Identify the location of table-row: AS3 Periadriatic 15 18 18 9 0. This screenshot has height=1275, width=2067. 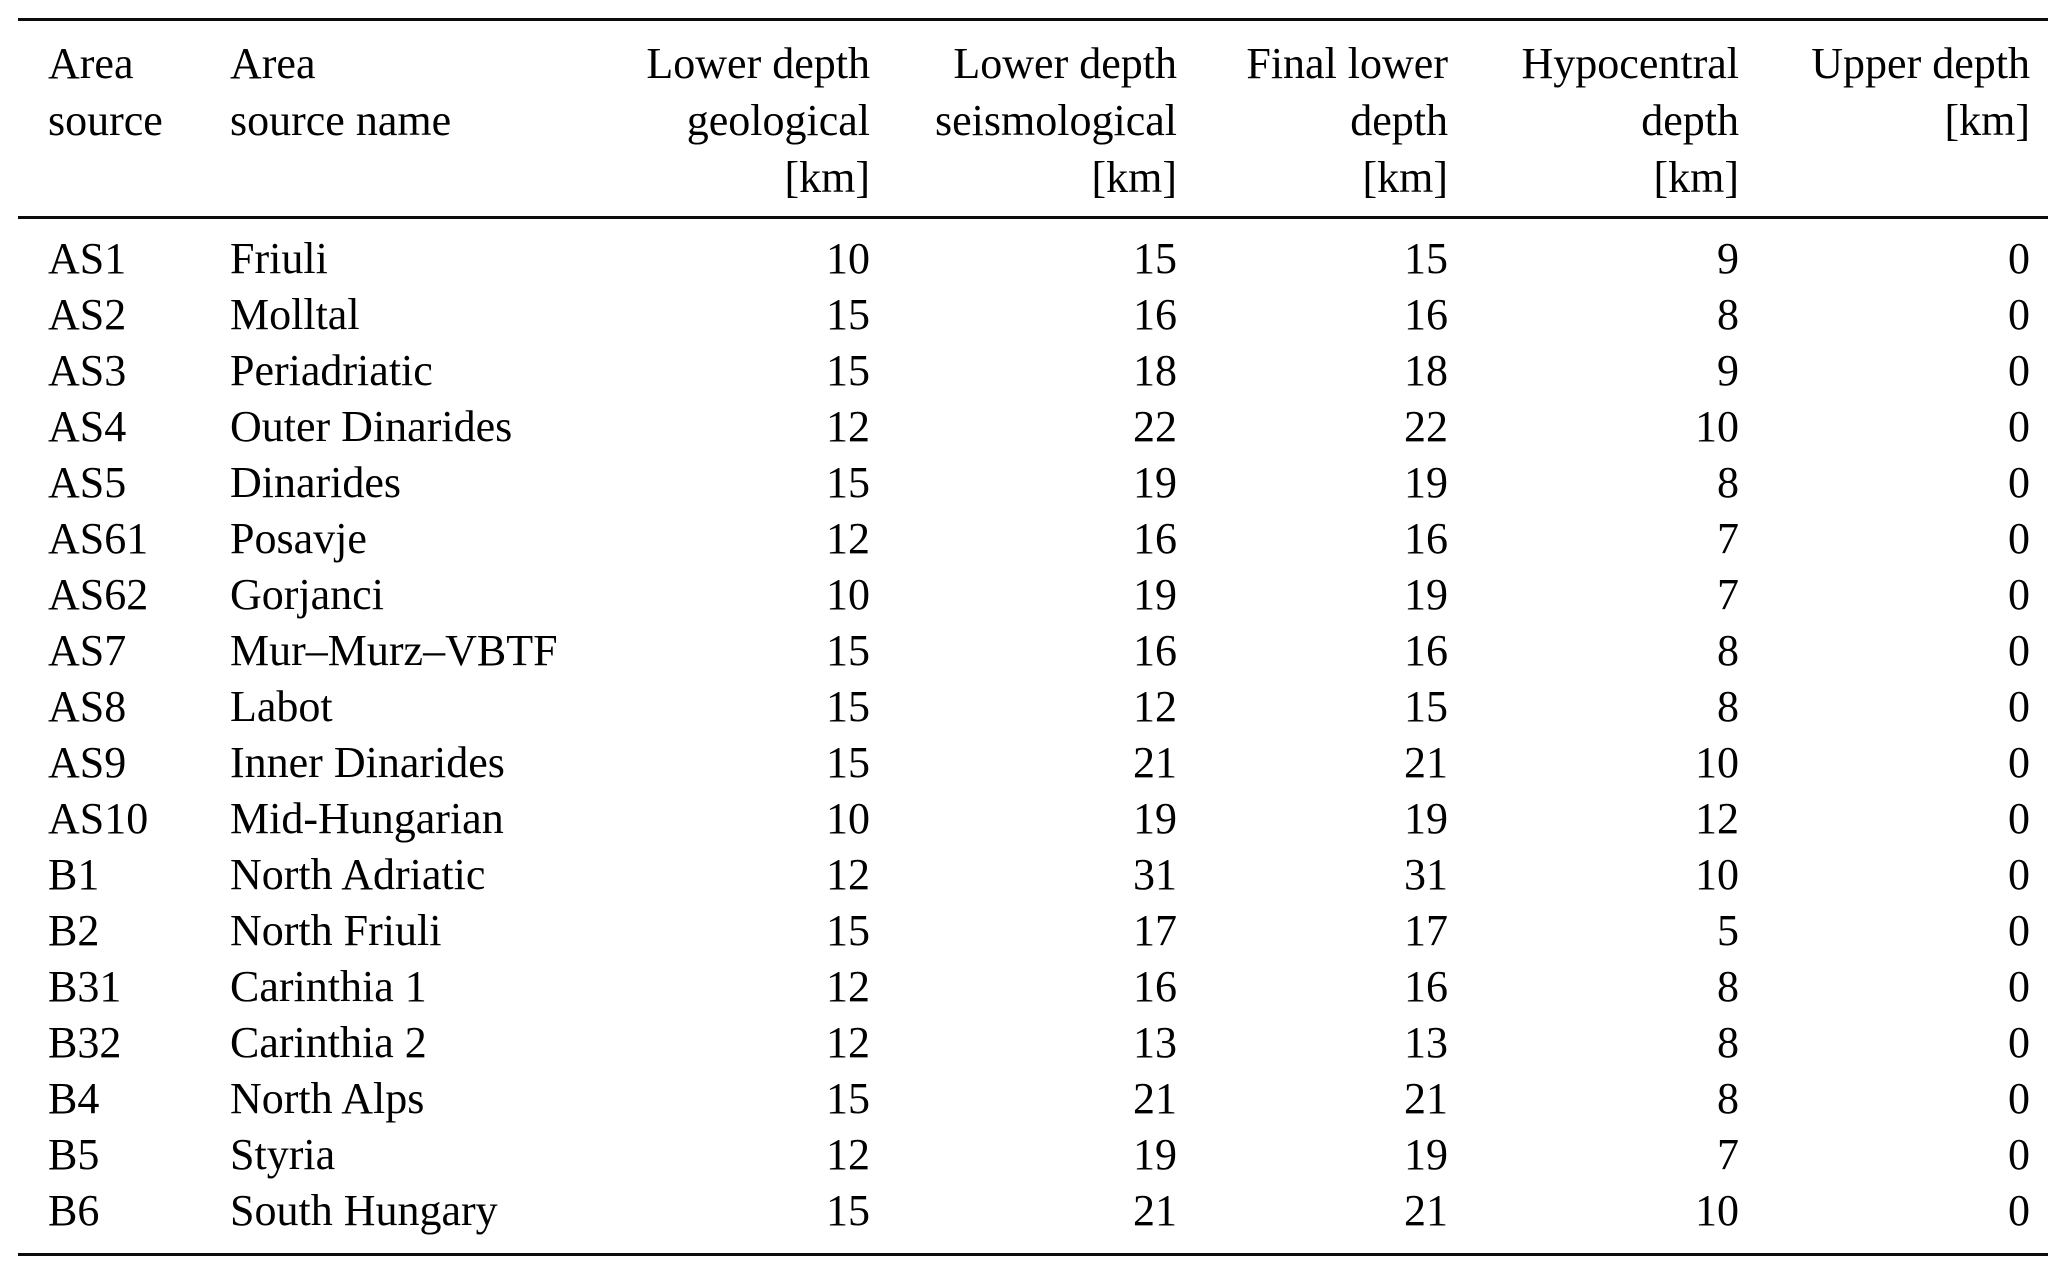
(1033, 371).